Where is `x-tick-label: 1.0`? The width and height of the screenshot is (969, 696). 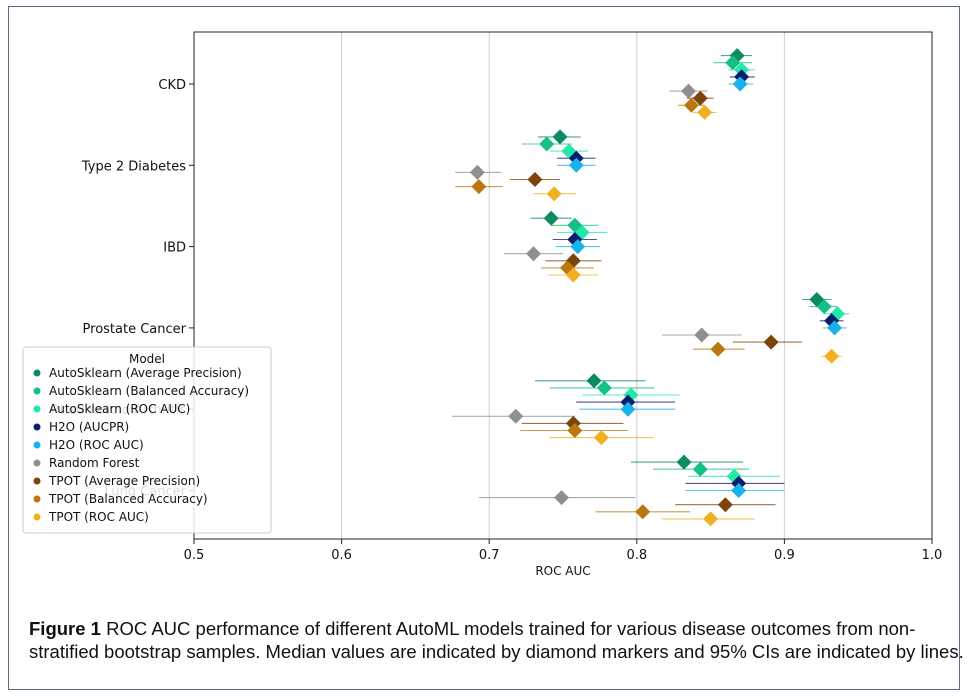
x-tick-label: 1.0 is located at coordinates (932, 555).